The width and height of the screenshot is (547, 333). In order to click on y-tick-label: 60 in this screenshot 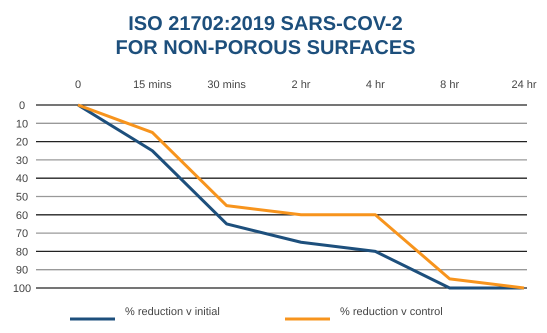, I will do `click(22, 216)`.